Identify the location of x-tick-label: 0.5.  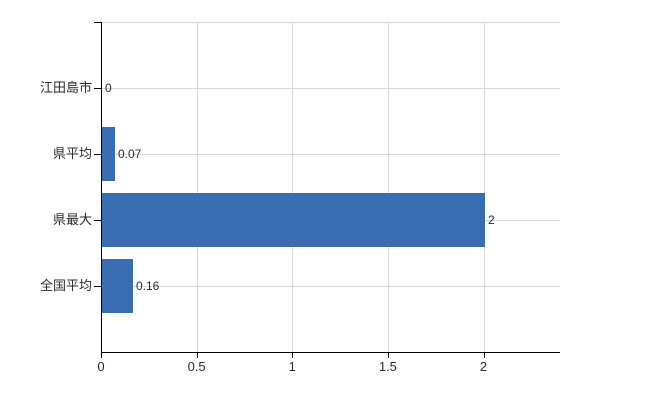
(196, 366).